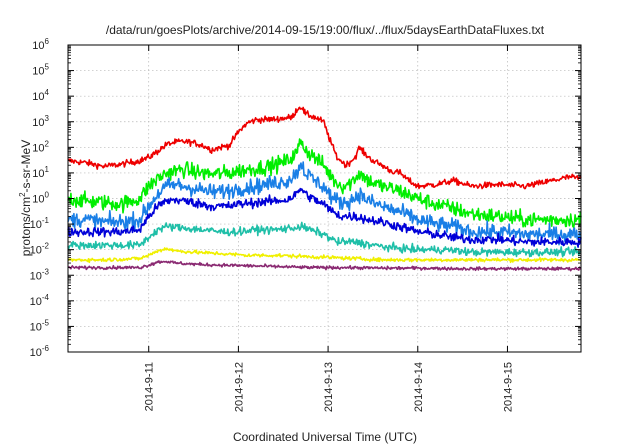  What do you see at coordinates (40, 172) in the screenshot?
I see `y-tick-label: 10¹` at bounding box center [40, 172].